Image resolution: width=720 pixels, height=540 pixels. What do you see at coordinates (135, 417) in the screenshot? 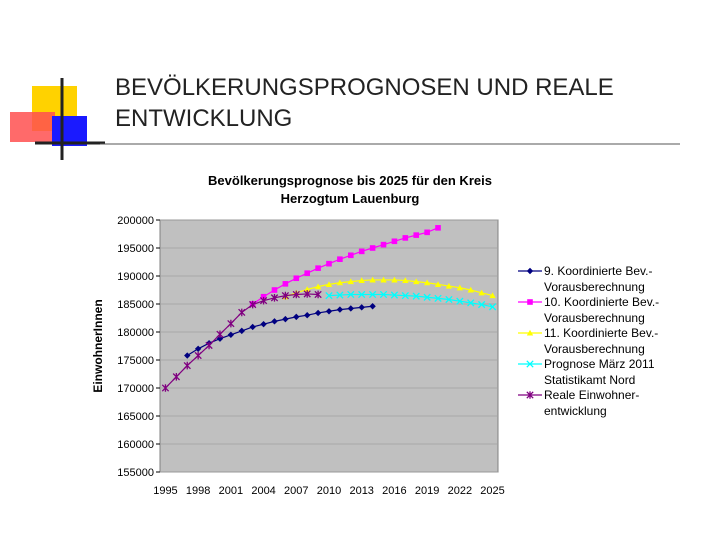
I see `y-tick-label: 165000` at bounding box center [135, 417].